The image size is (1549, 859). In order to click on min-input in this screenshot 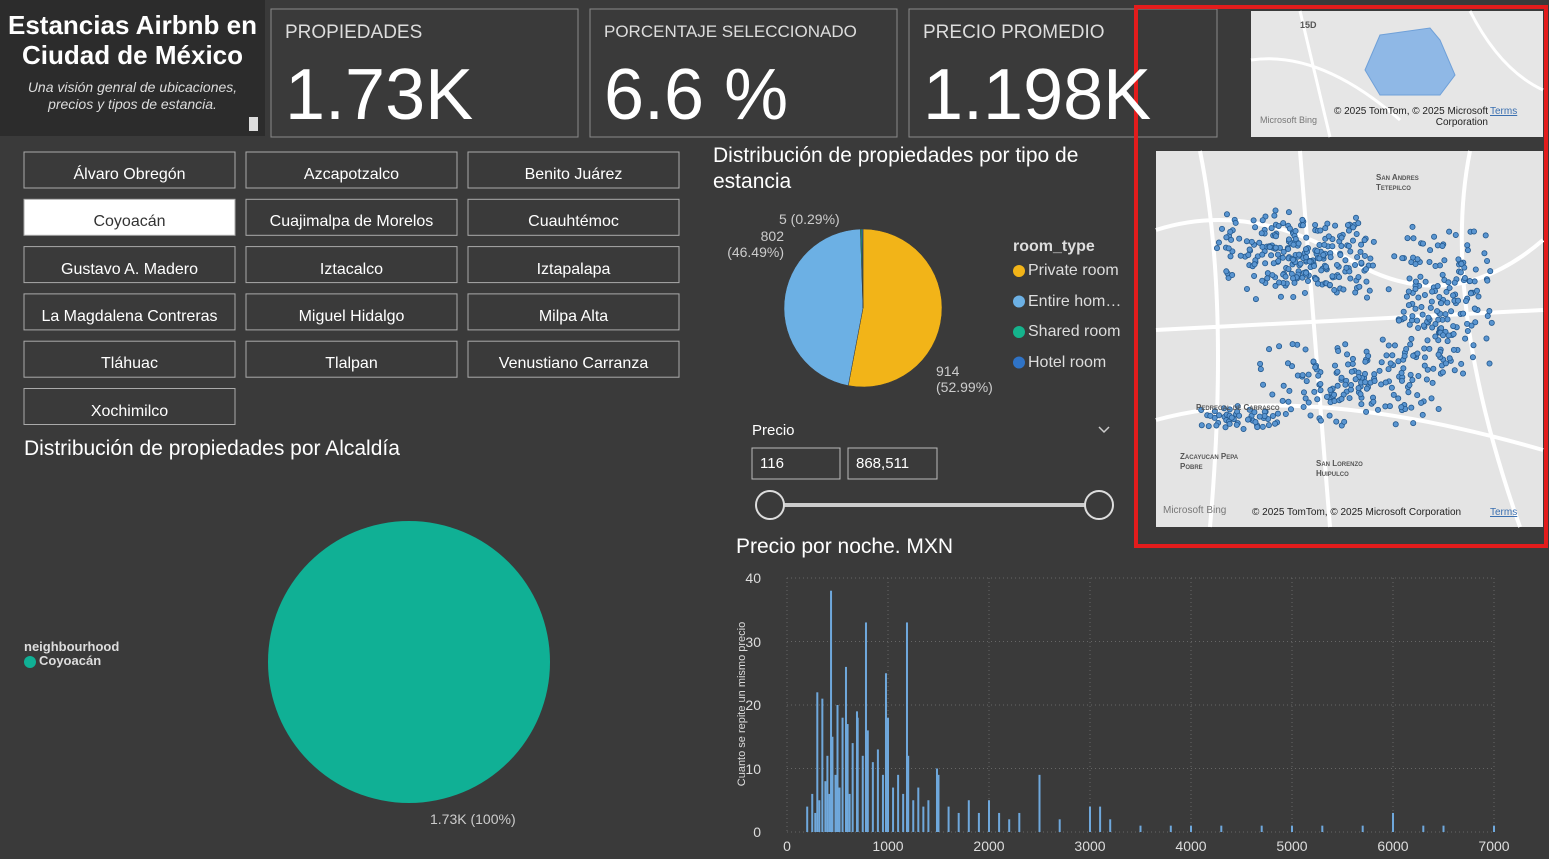, I will do `click(796, 463)`.